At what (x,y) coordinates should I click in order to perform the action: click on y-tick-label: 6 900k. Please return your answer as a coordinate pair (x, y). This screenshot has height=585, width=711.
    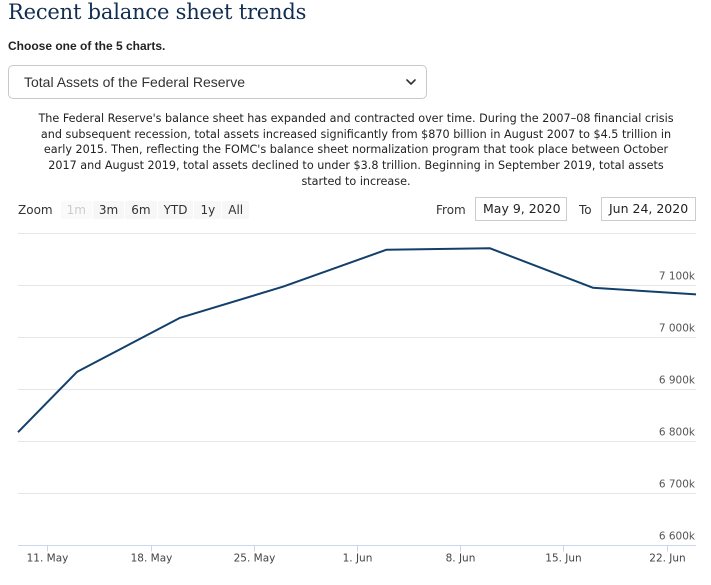
    Looking at the image, I should click on (677, 381).